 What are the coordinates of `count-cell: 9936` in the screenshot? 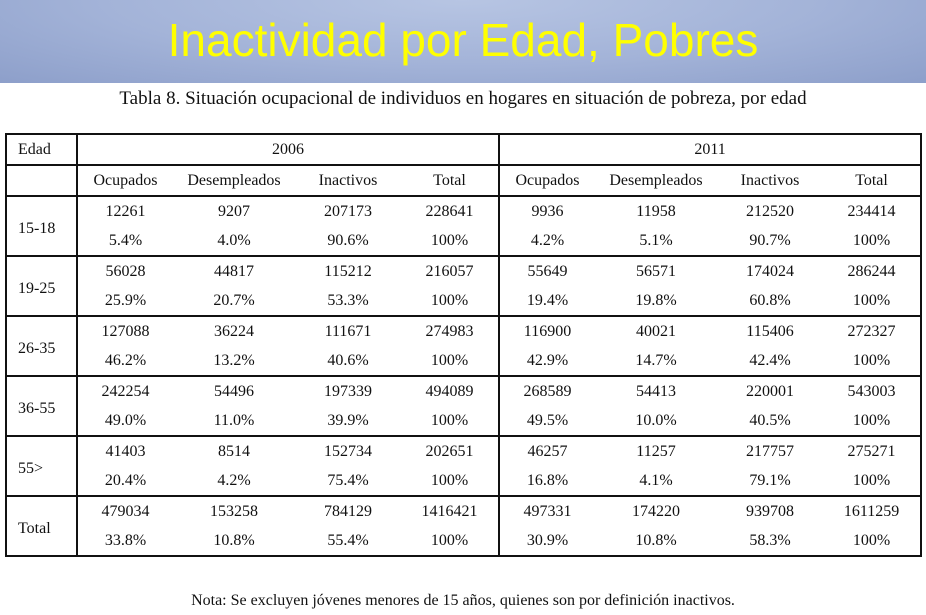 It's located at (547, 211).